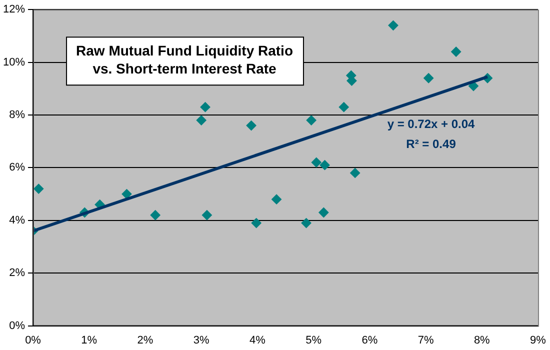 The height and width of the screenshot is (350, 550). Describe the element at coordinates (17, 168) in the screenshot. I see `y-tick-label: 6%` at that location.